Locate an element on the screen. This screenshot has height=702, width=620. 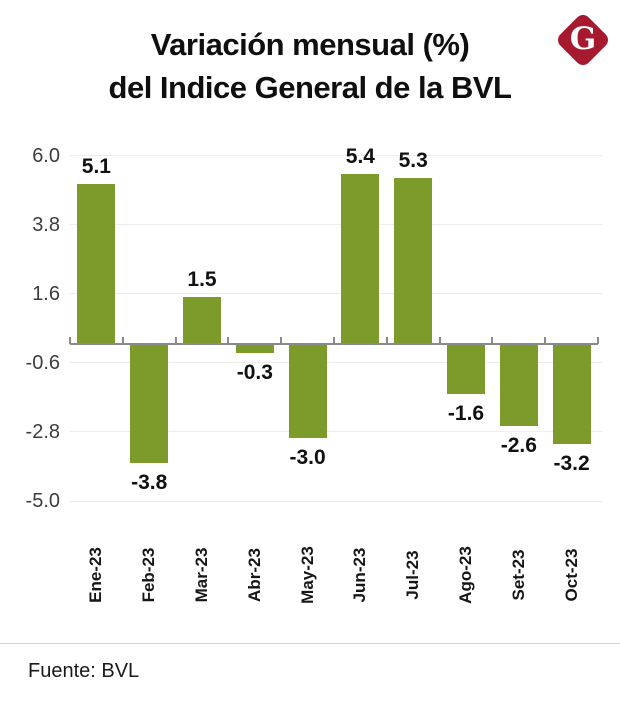
value-label-Jun-23: 5.4 is located at coordinates (360, 157).